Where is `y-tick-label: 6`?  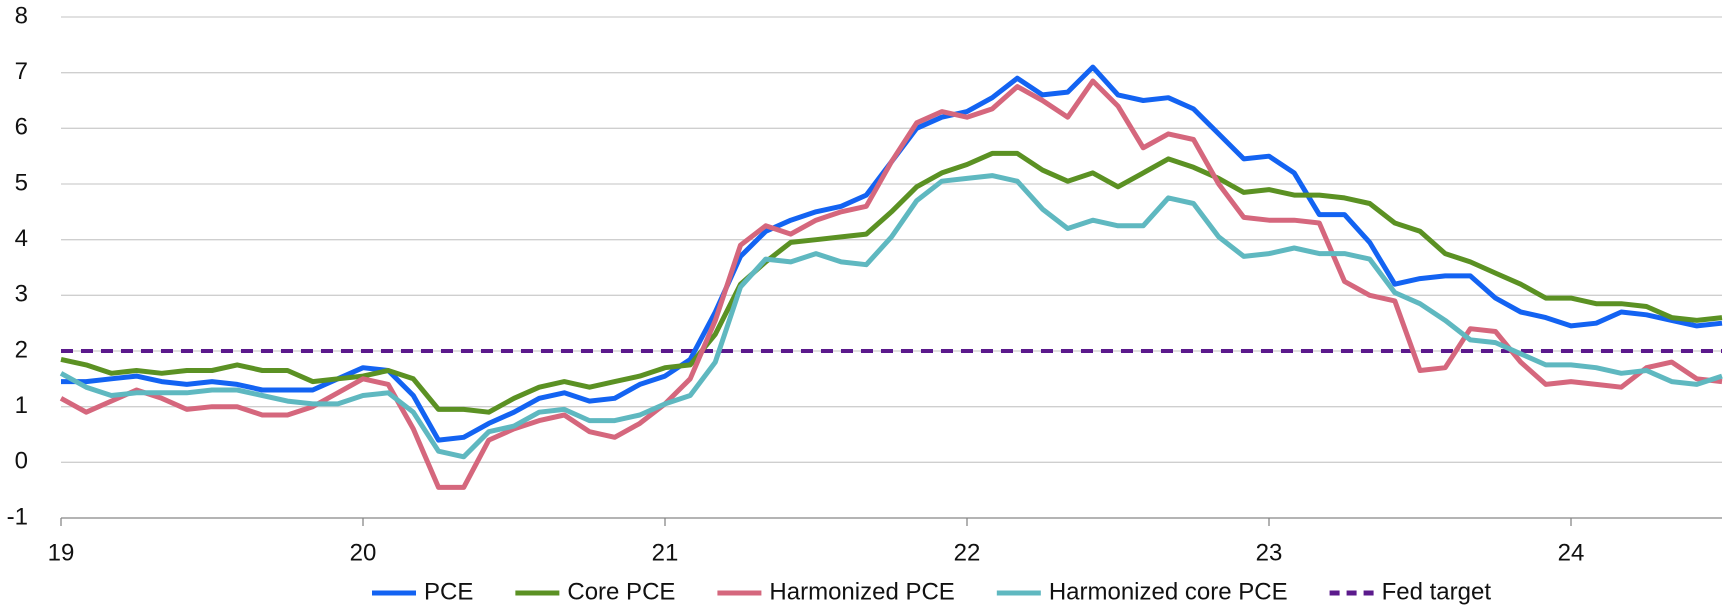 y-tick-label: 6 is located at coordinates (21, 127).